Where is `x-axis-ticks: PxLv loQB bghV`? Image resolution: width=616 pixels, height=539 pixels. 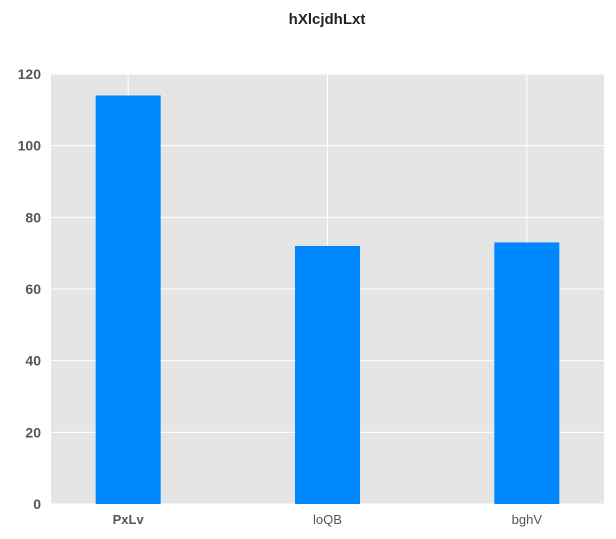 x-axis-ticks: PxLv loQB bghV is located at coordinates (328, 519).